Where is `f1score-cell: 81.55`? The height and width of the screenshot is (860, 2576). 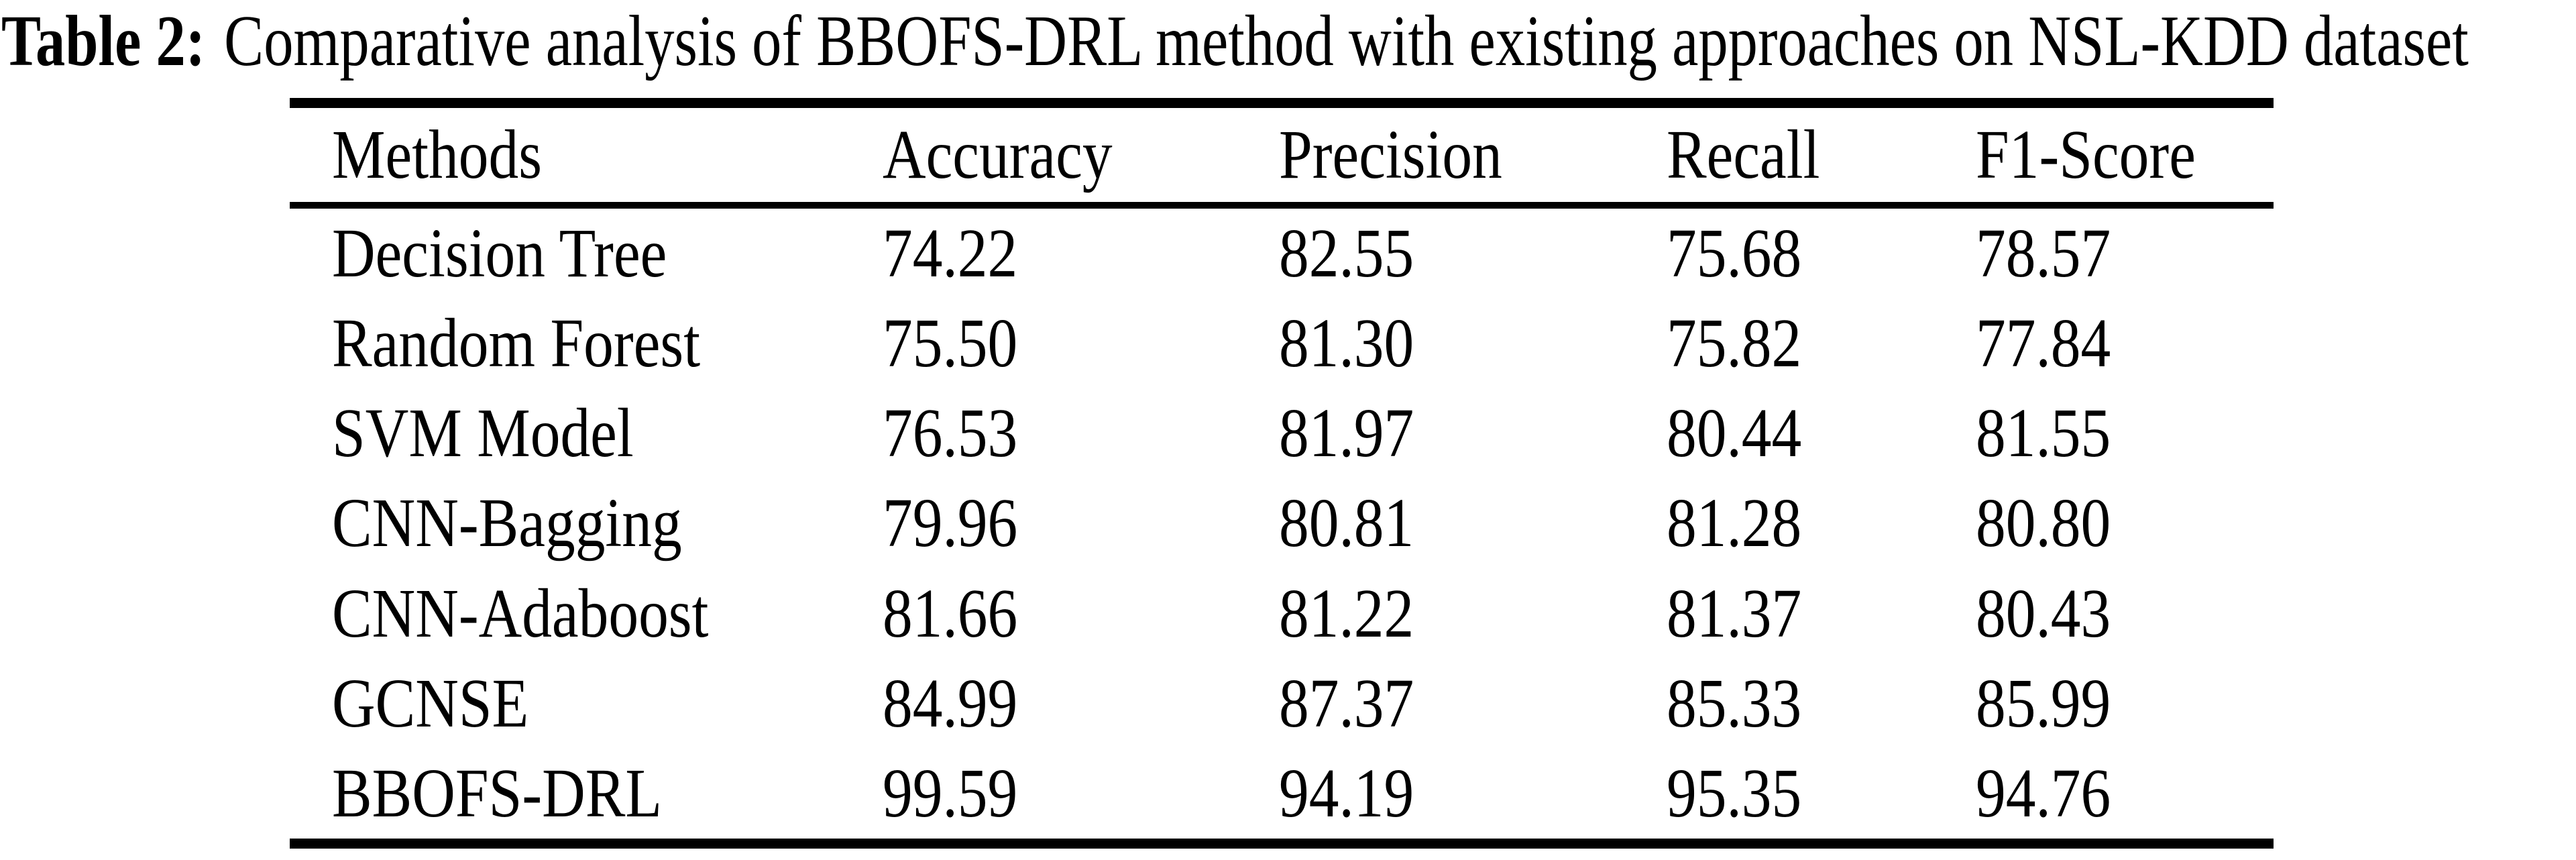 f1score-cell: 81.55 is located at coordinates (2043, 433).